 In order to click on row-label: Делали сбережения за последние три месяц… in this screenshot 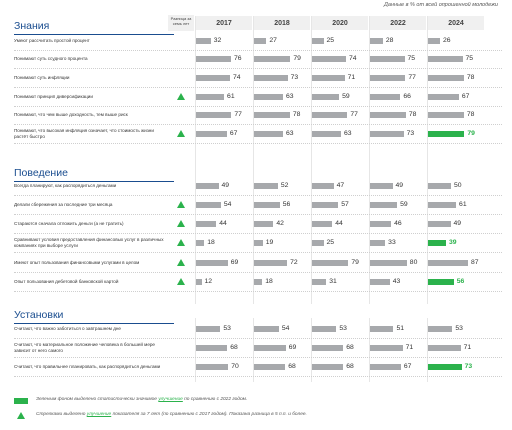, I will do `click(63, 204)`.